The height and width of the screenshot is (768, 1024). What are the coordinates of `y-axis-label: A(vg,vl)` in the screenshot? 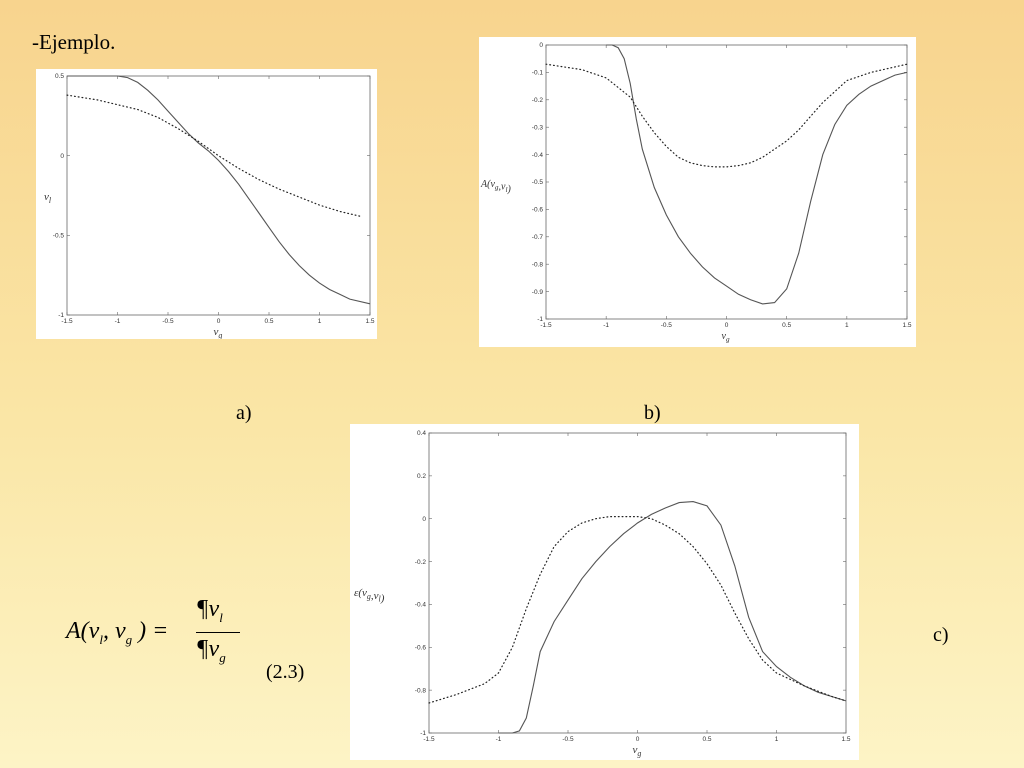 It's located at (495, 187).